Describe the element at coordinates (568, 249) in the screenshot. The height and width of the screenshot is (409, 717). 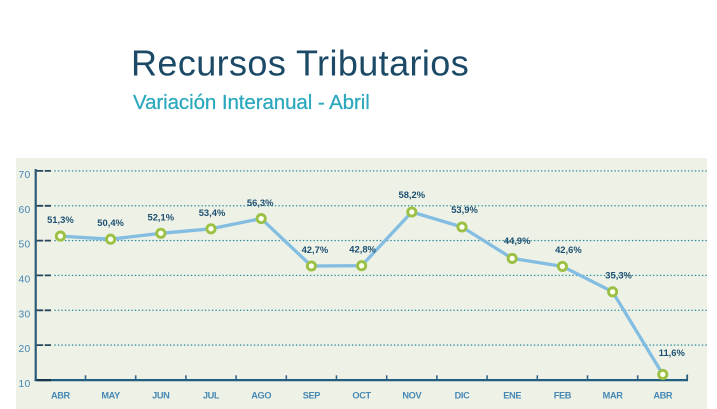
I see `svg-text: 42,6%` at that location.